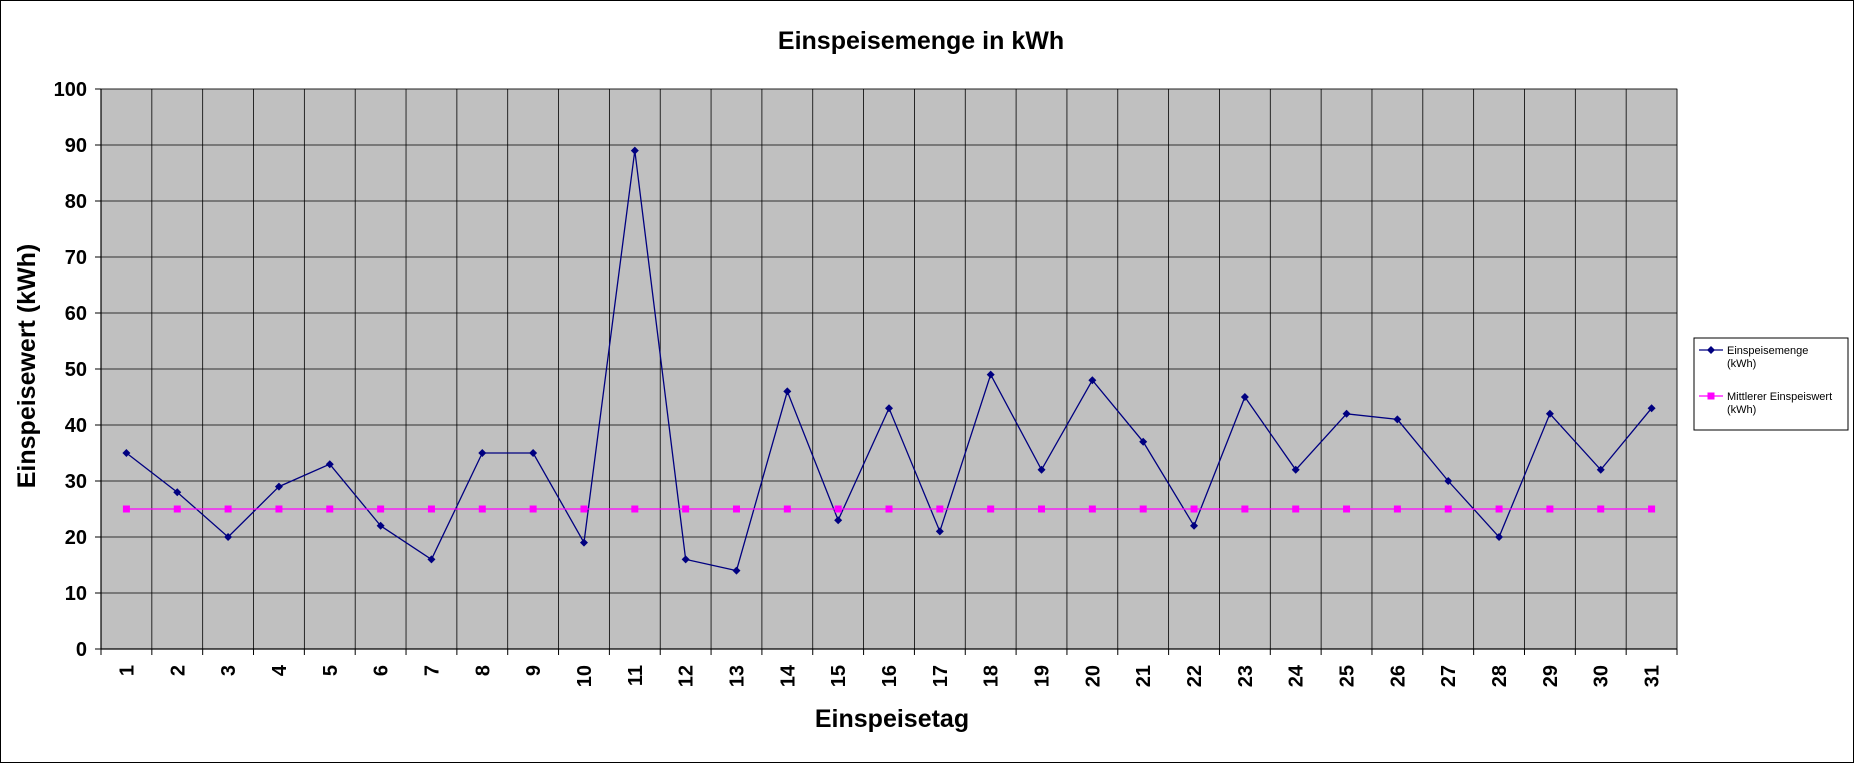 This screenshot has height=764, width=1854. Describe the element at coordinates (788, 675) in the screenshot. I see `x-tick-label: 14` at that location.